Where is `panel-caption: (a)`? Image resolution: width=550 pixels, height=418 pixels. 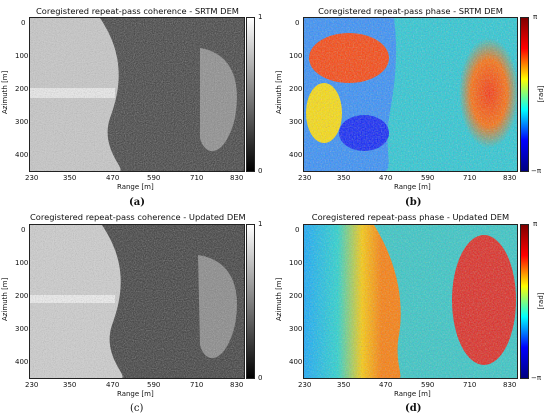
panel-caption: (a) is located at coordinates (137, 202).